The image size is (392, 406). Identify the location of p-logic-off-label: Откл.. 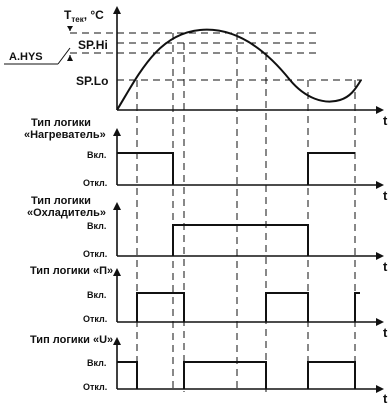
(95, 319).